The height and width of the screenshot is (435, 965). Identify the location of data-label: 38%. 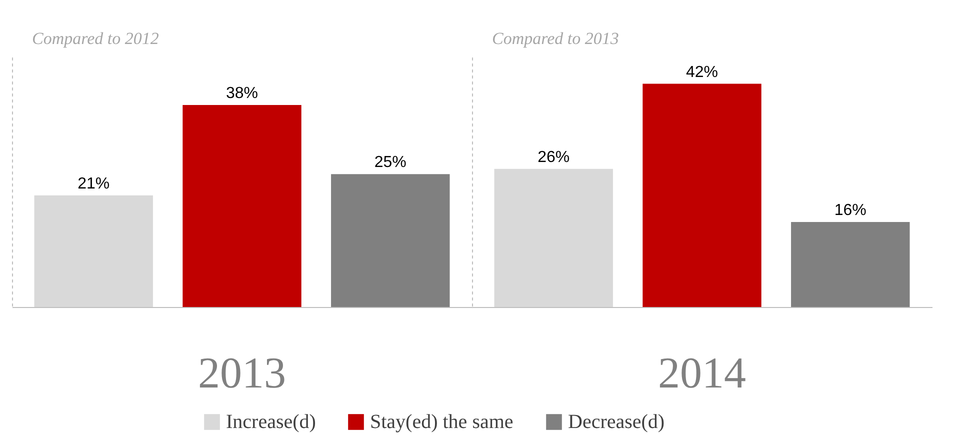
(242, 93).